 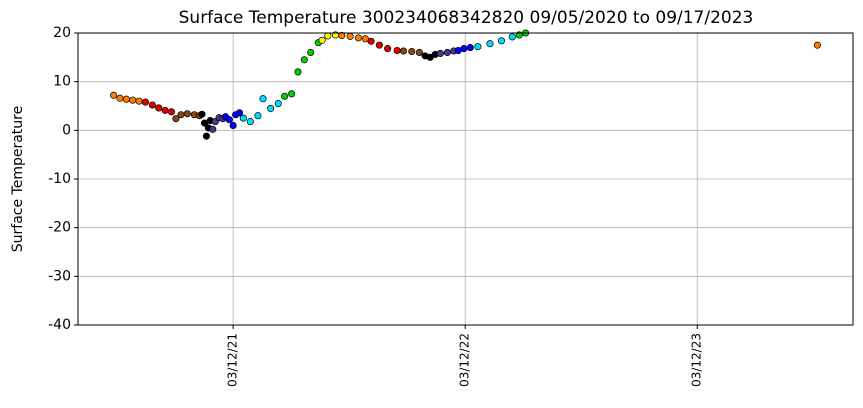 What do you see at coordinates (18, 179) in the screenshot?
I see `y-axis-label: Surface Temperature` at bounding box center [18, 179].